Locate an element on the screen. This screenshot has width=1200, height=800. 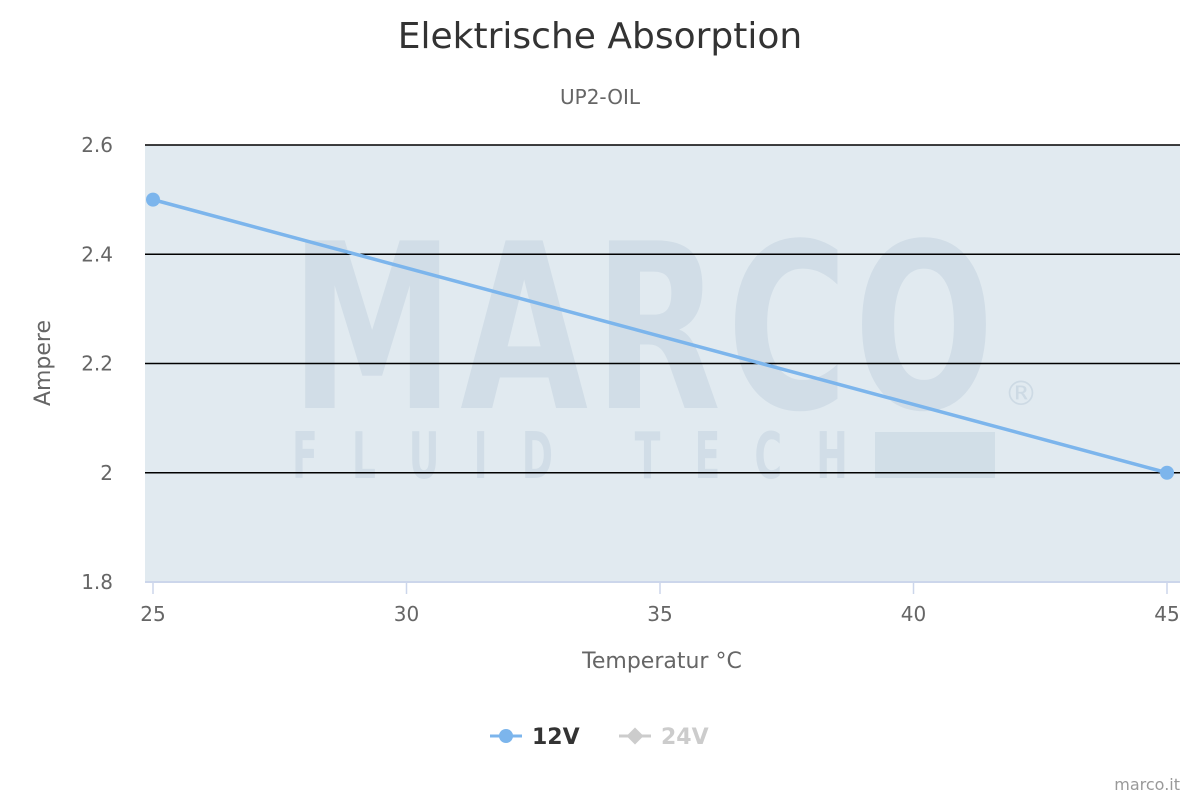
y-axis: 1.8 2 2.2 2.4 2.6 is located at coordinates (97, 363).